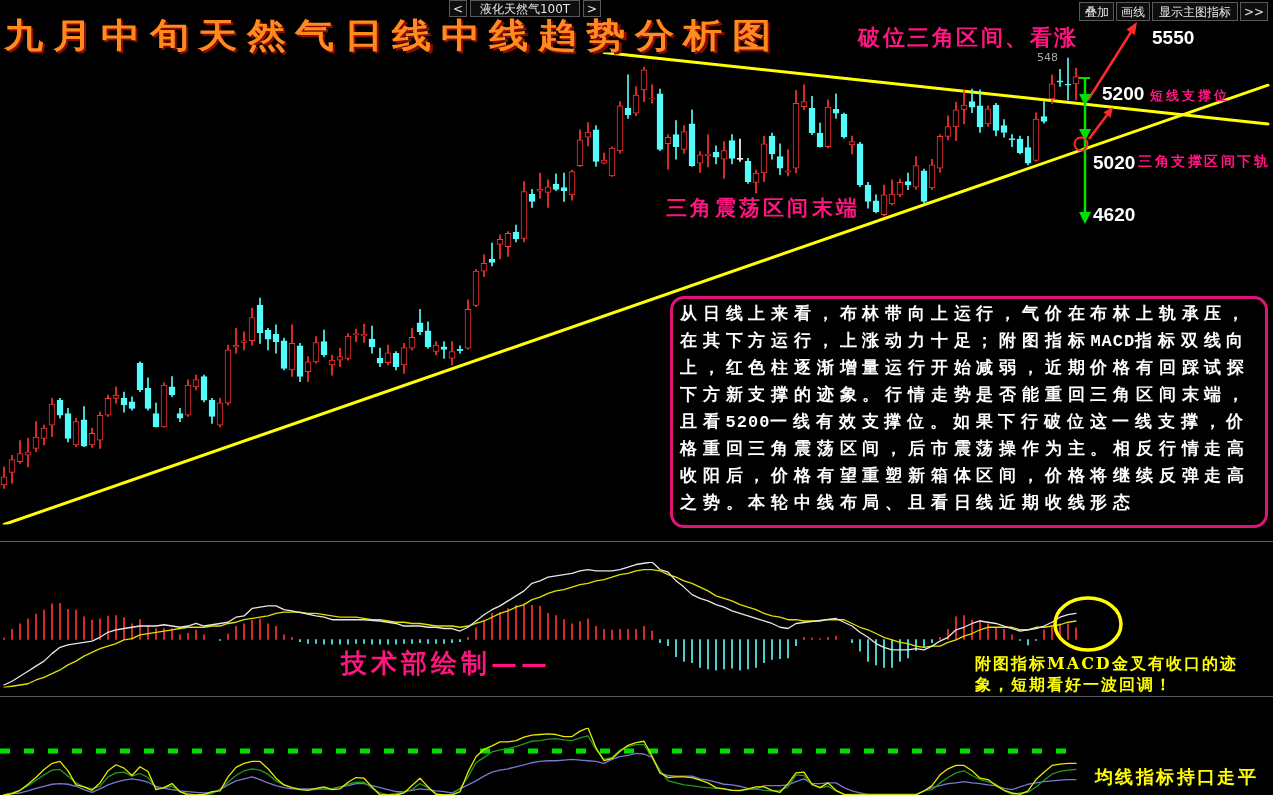 This screenshot has width=1273, height=795. What do you see at coordinates (1204, 161) in the screenshot?
I see `annotation: 三角支撑区间下轨` at bounding box center [1204, 161].